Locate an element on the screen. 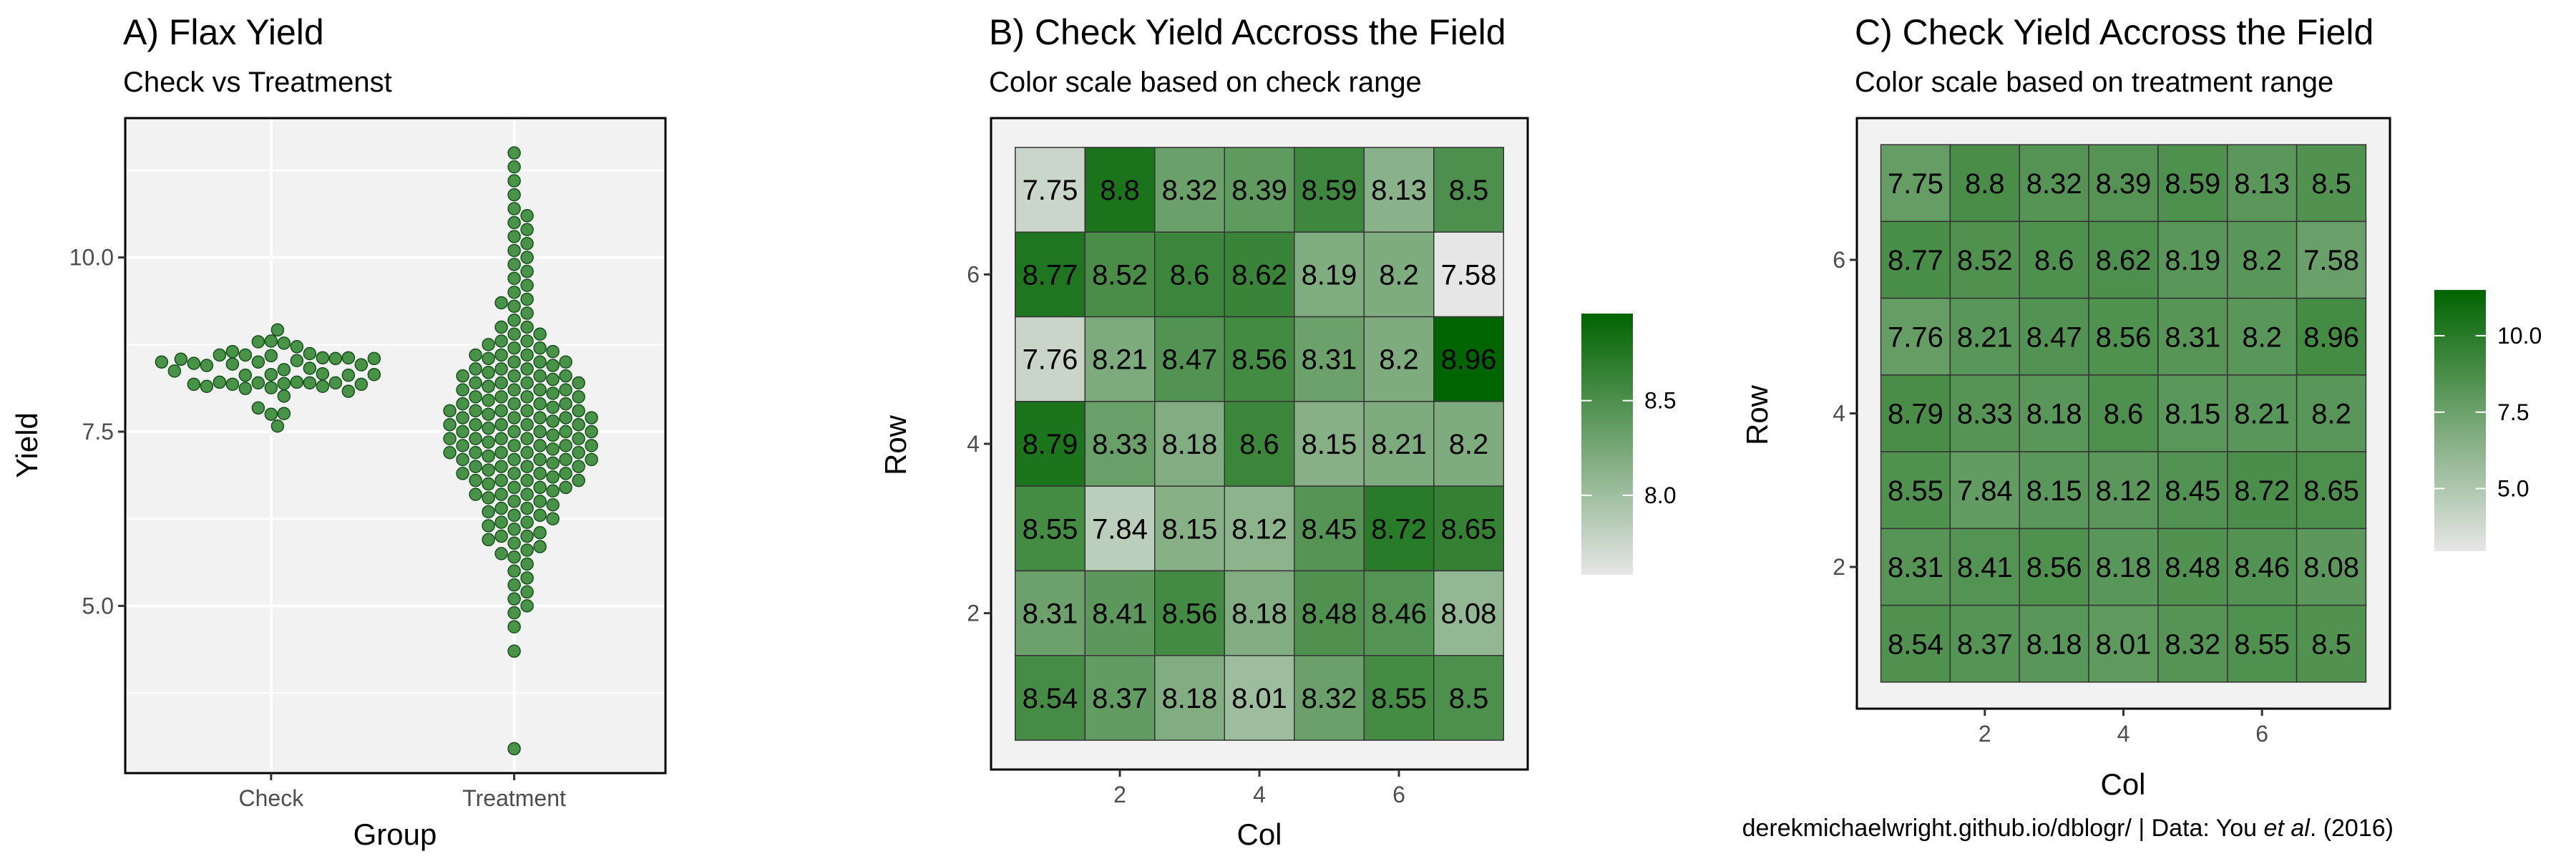 The width and height of the screenshot is (2576, 859). caption-suffix: . (2016) is located at coordinates (2352, 828).